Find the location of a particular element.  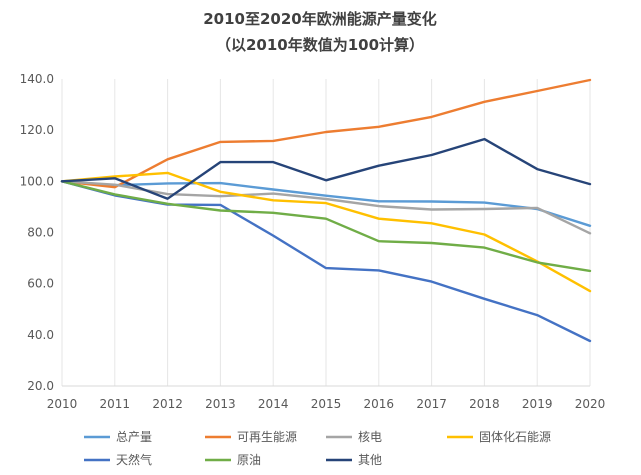

y-tick-label: 20.0 is located at coordinates (40, 386).